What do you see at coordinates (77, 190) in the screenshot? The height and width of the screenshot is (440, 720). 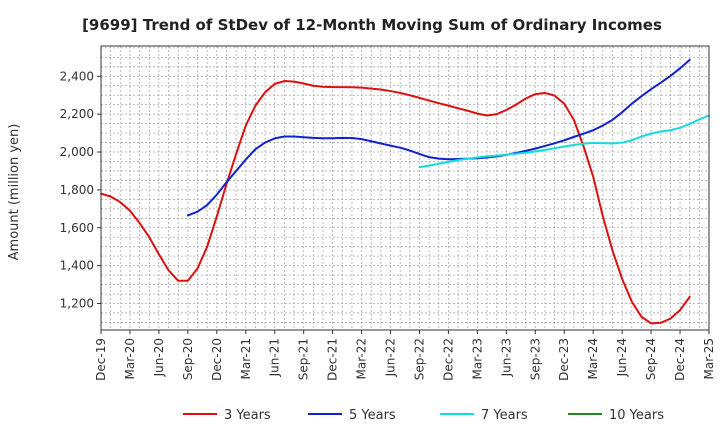 I see `y-tick-label: 1,800` at bounding box center [77, 190].